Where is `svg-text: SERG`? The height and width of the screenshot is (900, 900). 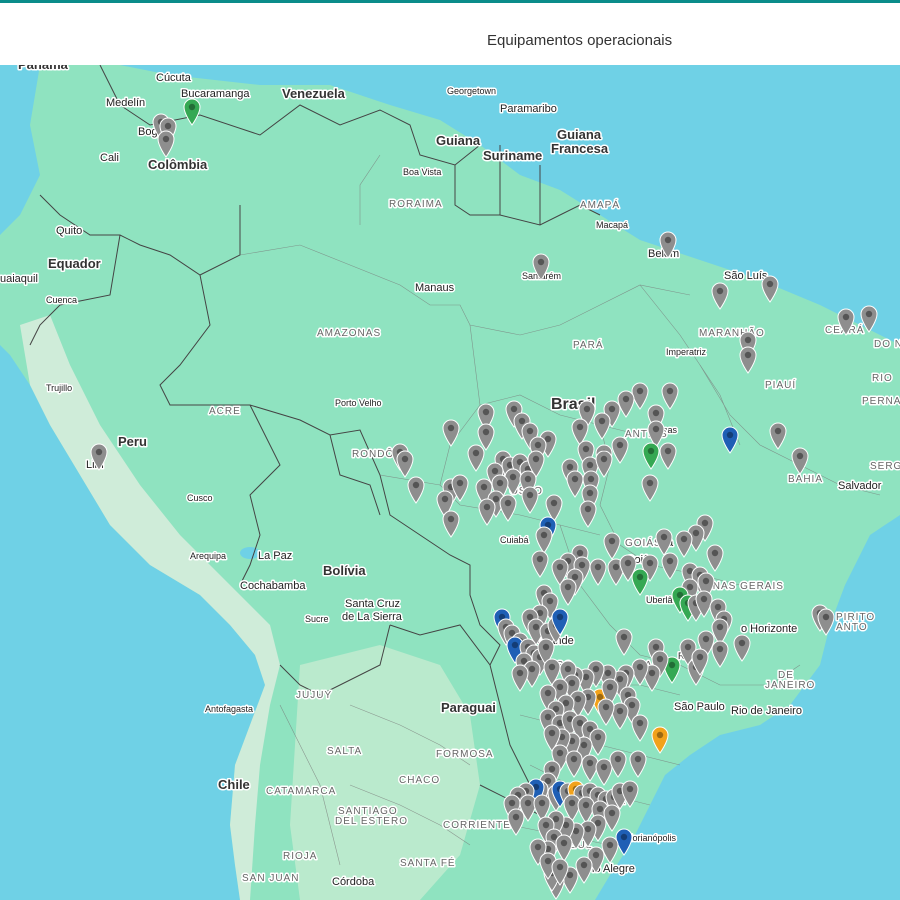 svg-text: SERG is located at coordinates (885, 466).